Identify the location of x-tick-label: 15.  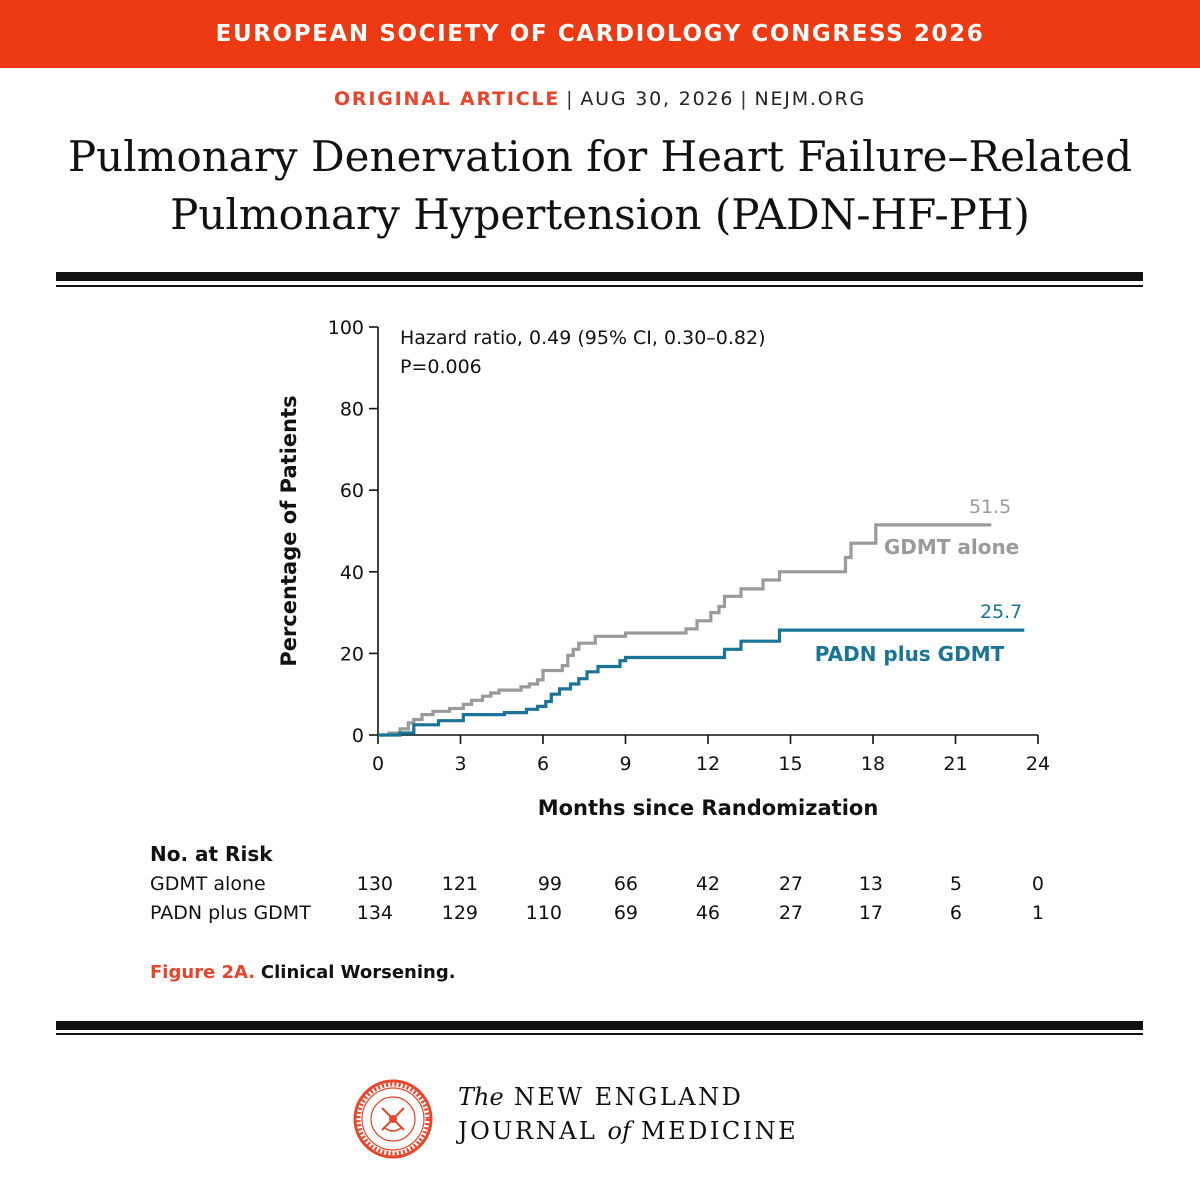
(790, 764).